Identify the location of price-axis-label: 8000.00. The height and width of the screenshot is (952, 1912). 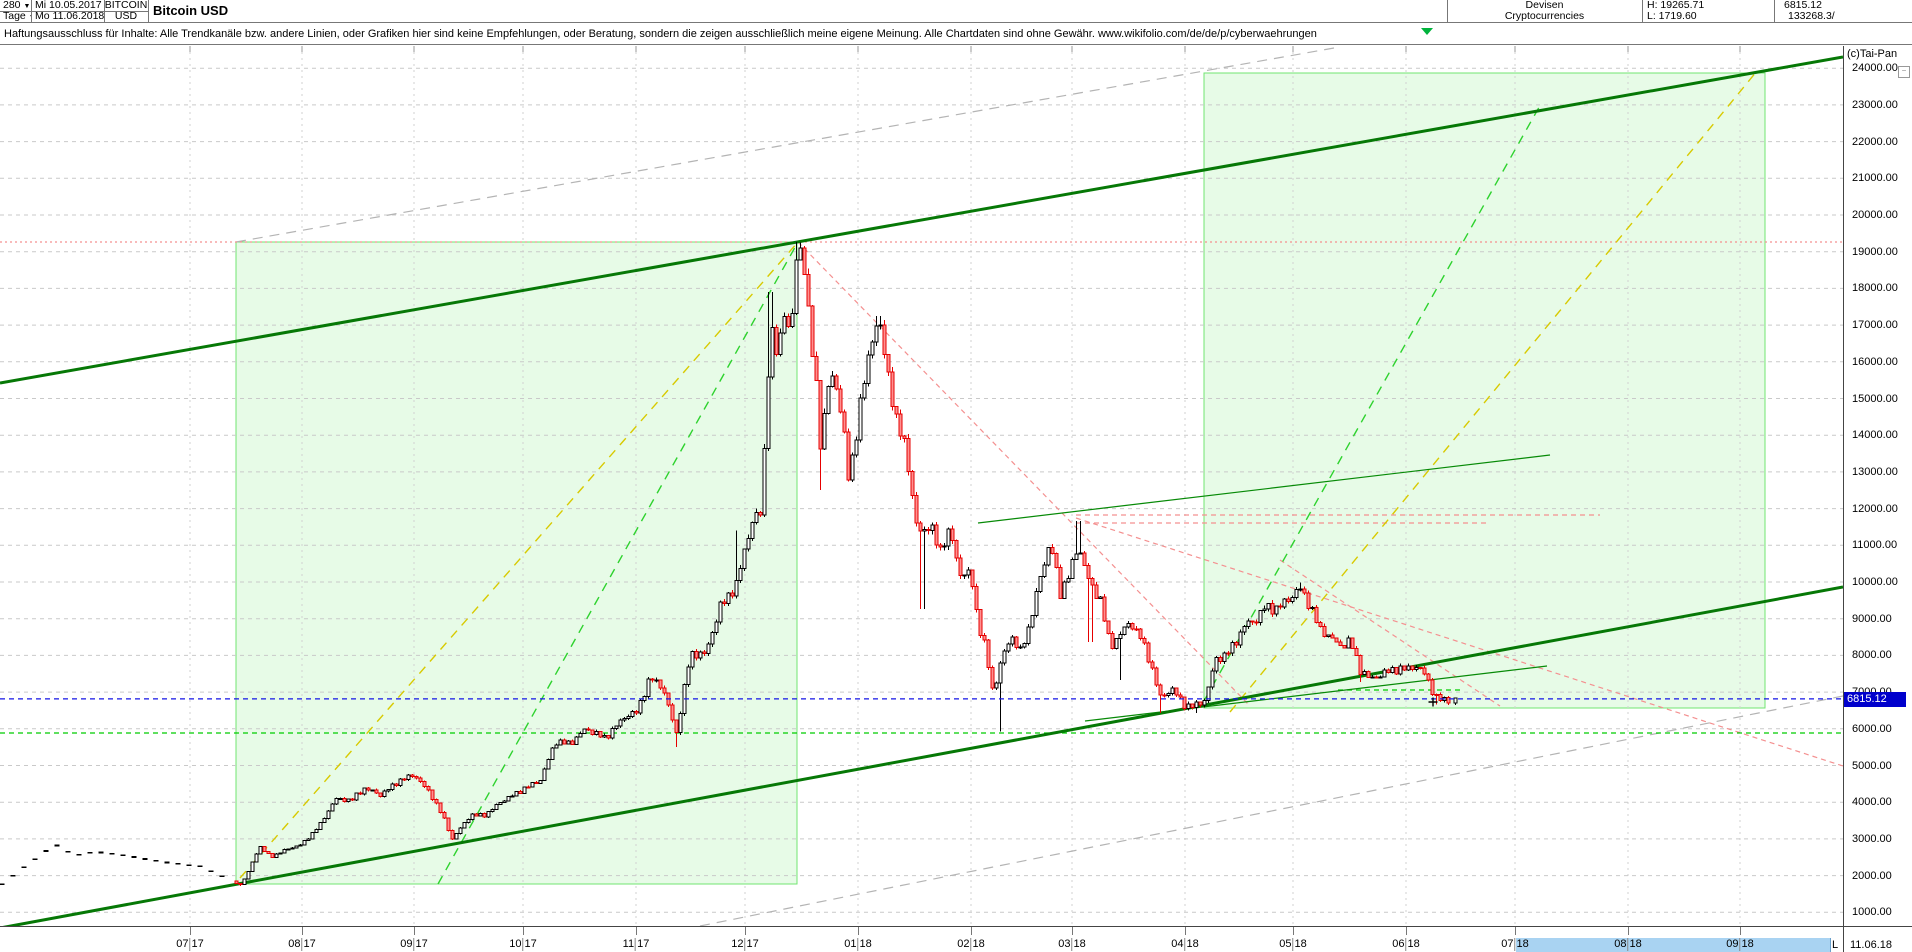
(1872, 655).